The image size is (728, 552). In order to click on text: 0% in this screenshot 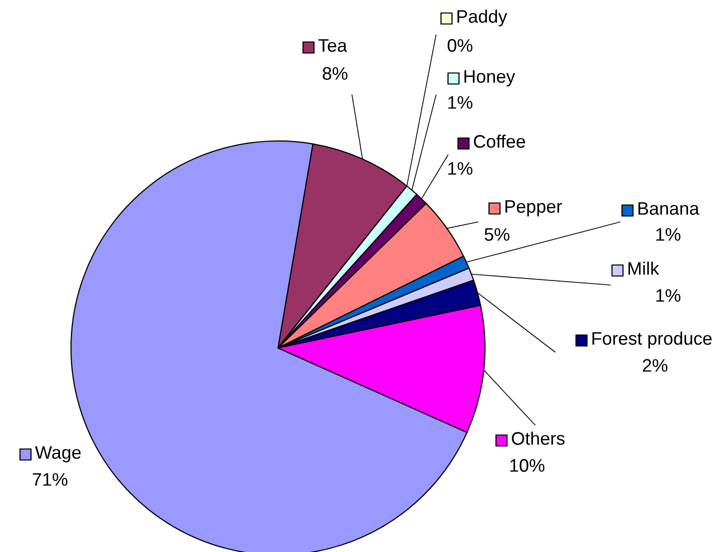, I will do `click(460, 45)`.